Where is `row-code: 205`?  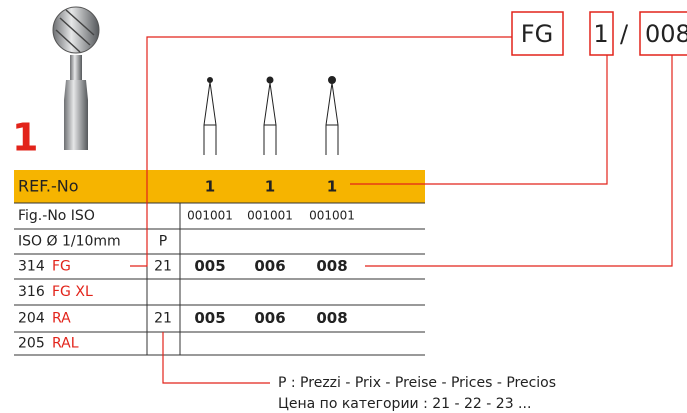
row-code: 205 is located at coordinates (31, 344).